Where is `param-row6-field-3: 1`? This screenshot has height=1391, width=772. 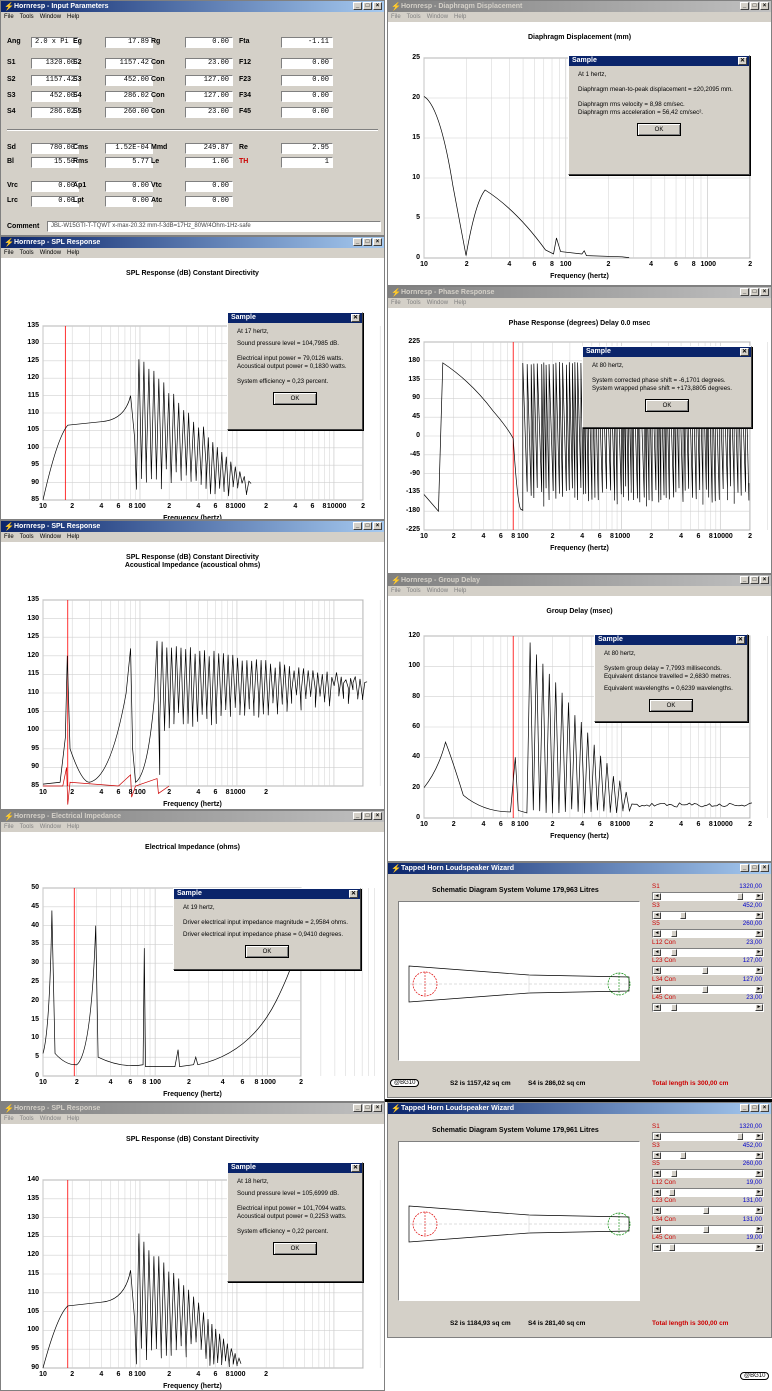 param-row6-field-3: 1 is located at coordinates (307, 162).